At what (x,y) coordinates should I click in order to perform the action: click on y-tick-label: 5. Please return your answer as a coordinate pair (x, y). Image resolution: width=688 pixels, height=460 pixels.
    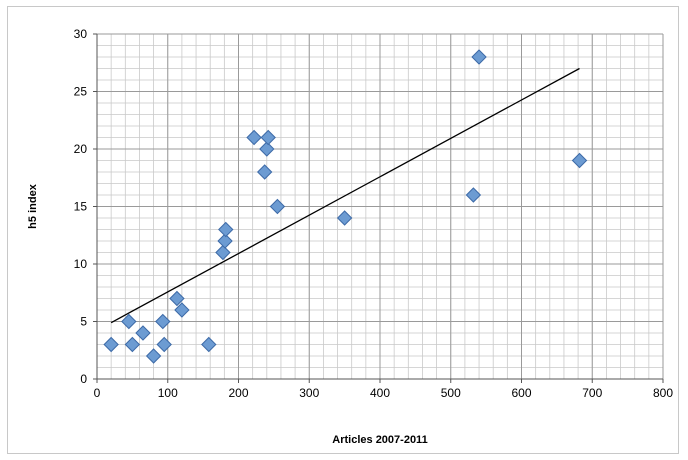
    Looking at the image, I should click on (83, 322).